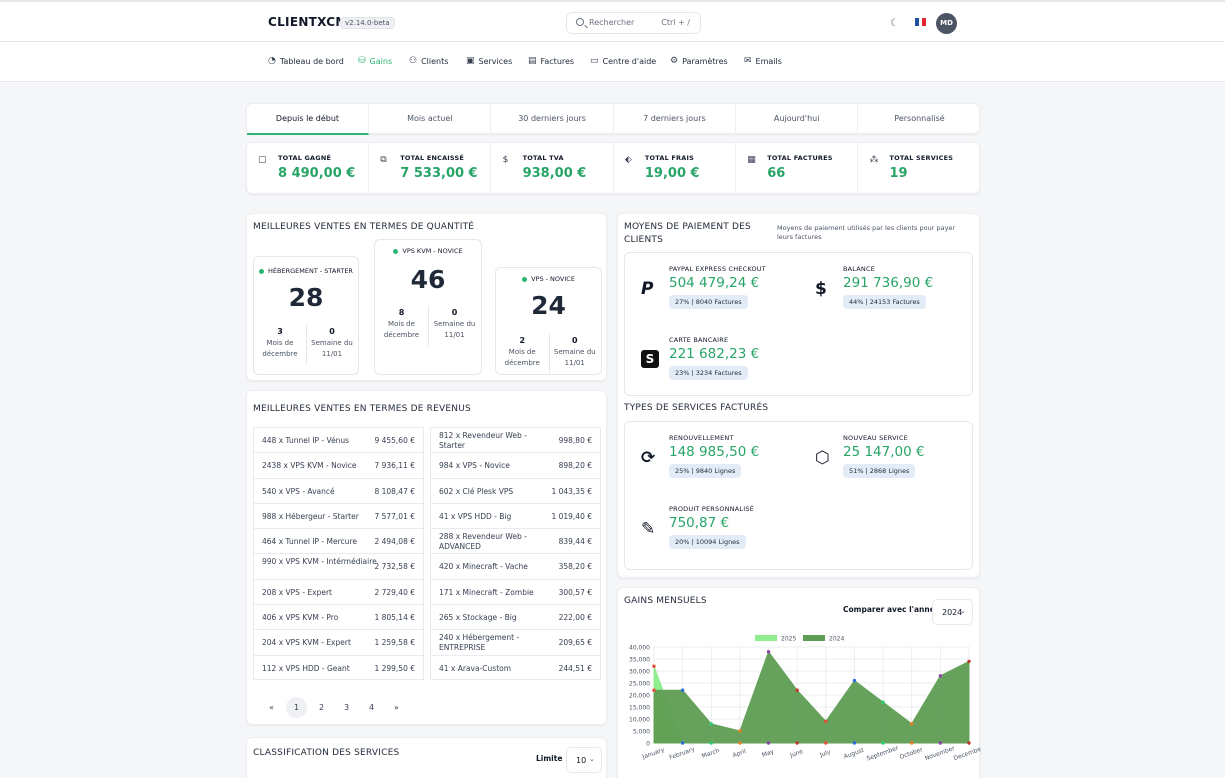 This screenshot has width=1225, height=778. Describe the element at coordinates (946, 23) in the screenshot. I see `avatar: MD` at that location.